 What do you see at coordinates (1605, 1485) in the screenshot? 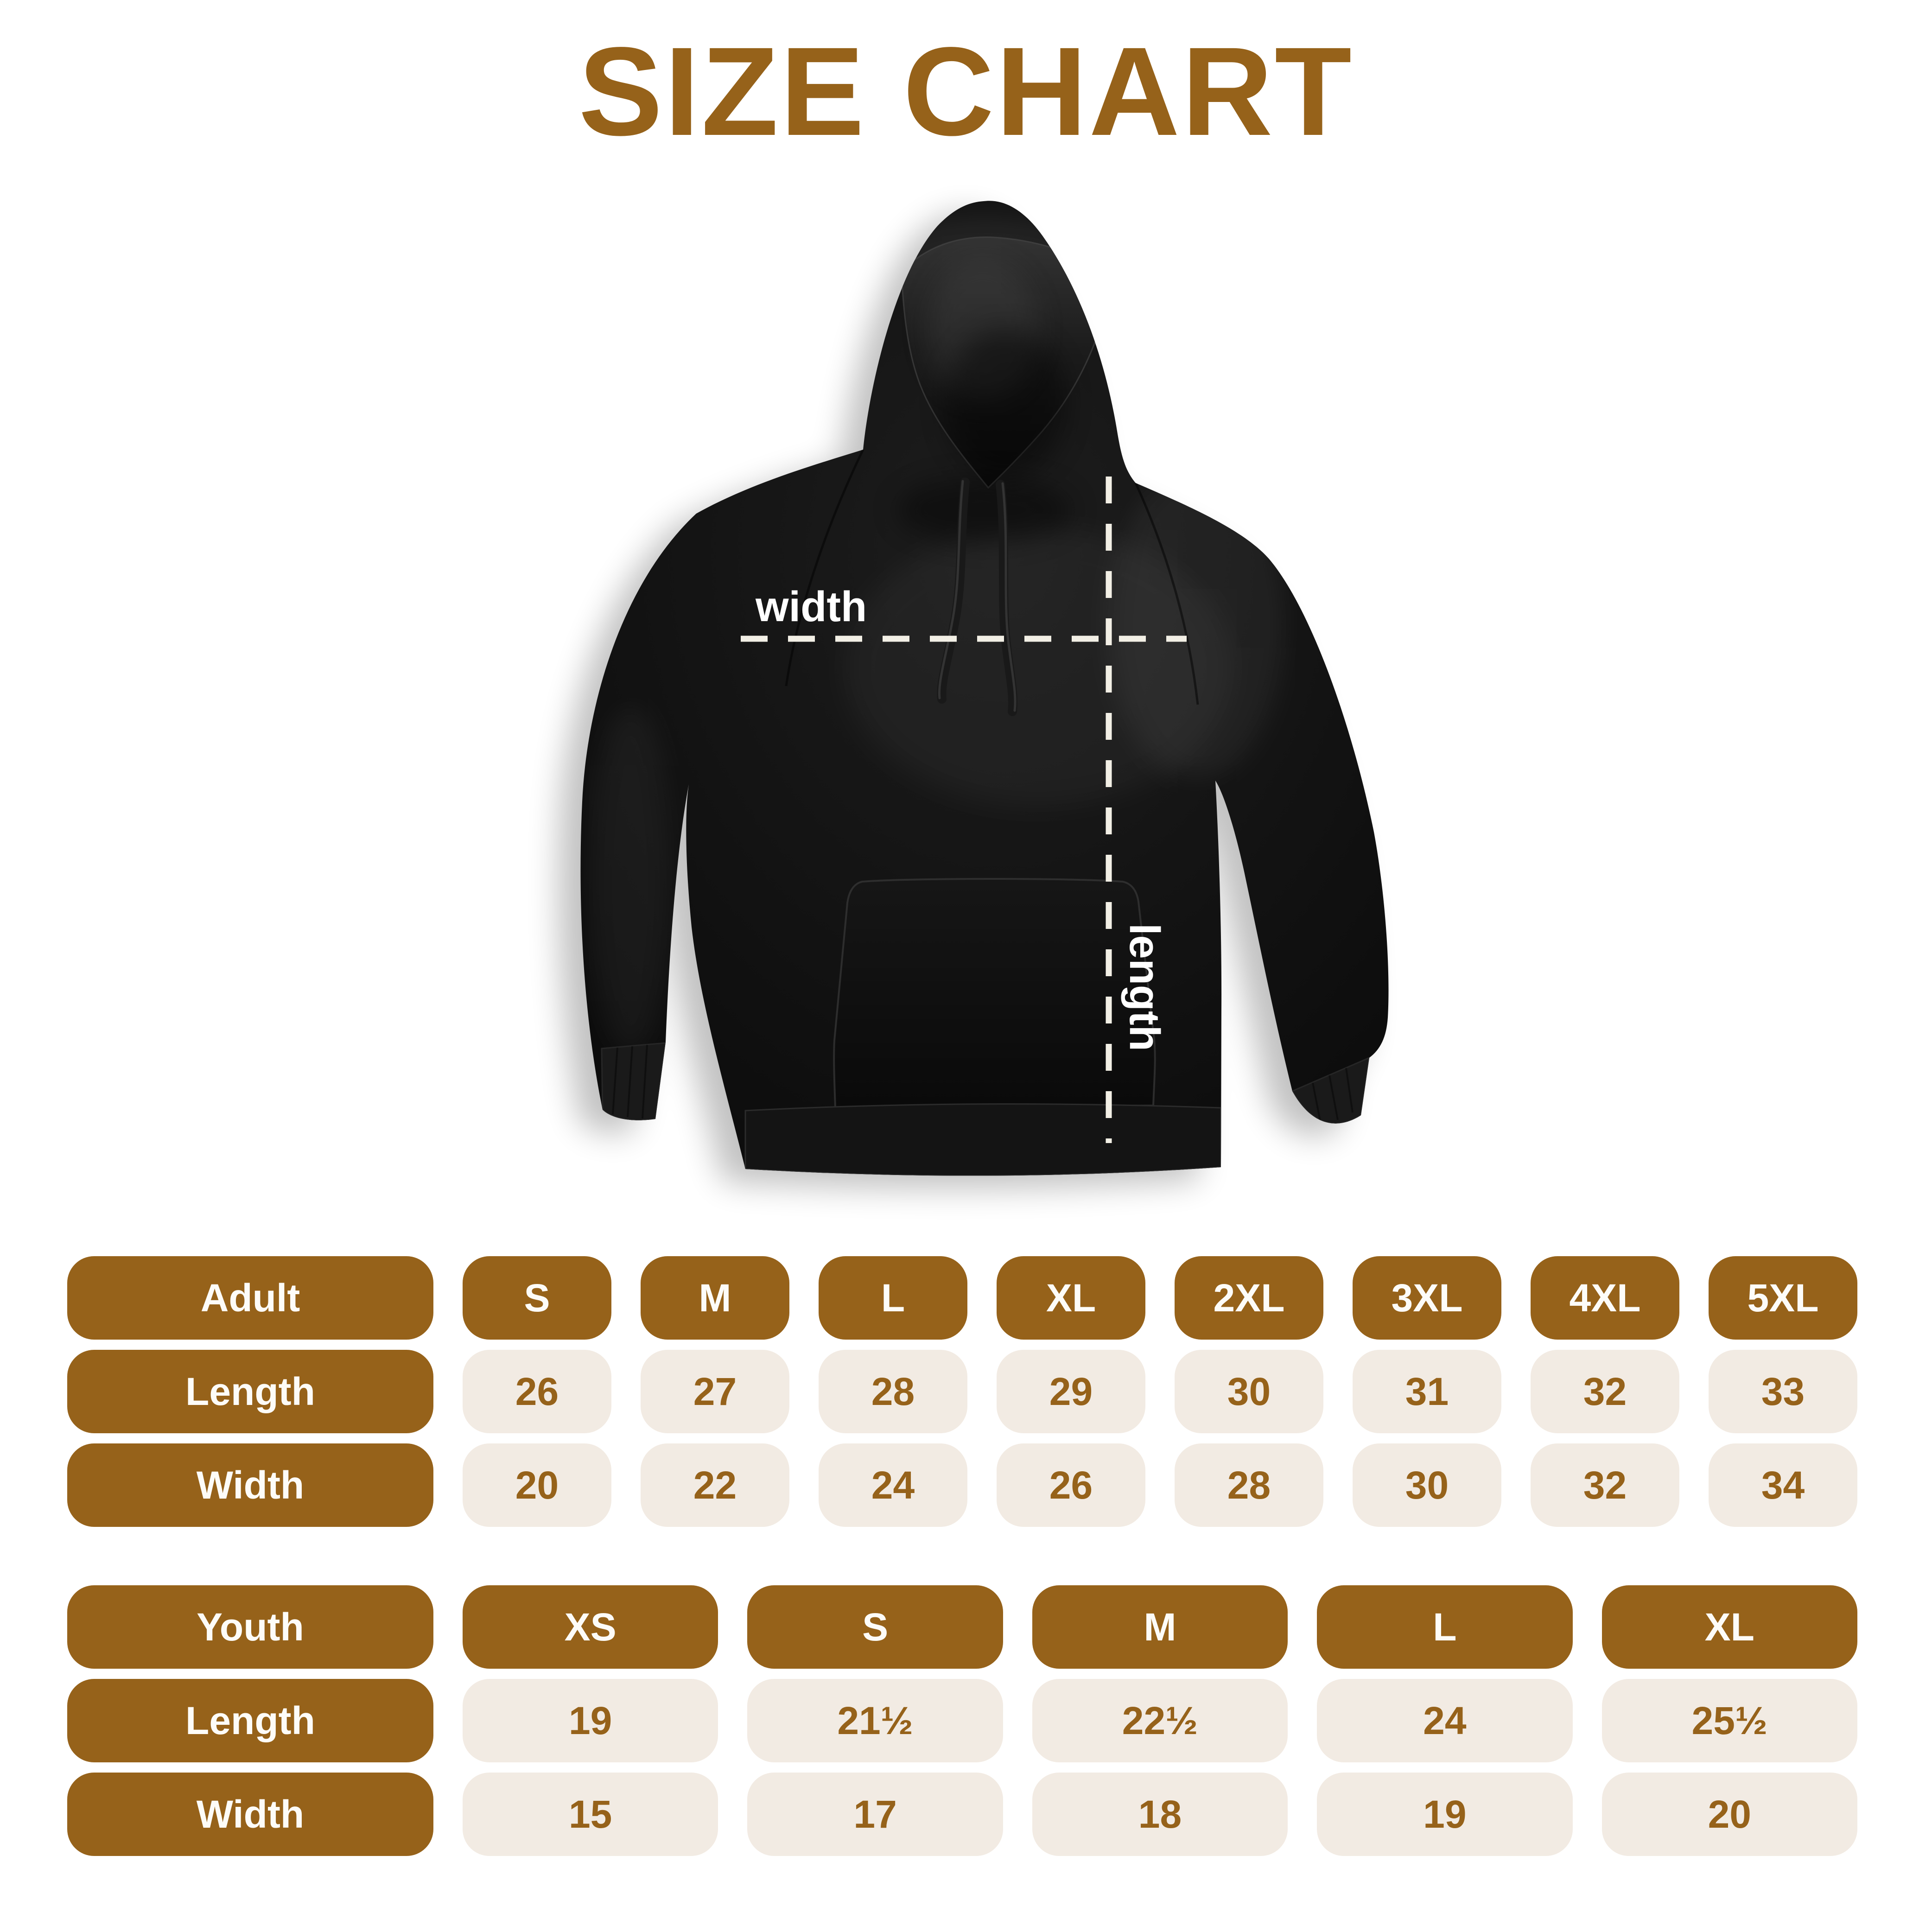
I see `adult-width-4xl: 32` at bounding box center [1605, 1485].